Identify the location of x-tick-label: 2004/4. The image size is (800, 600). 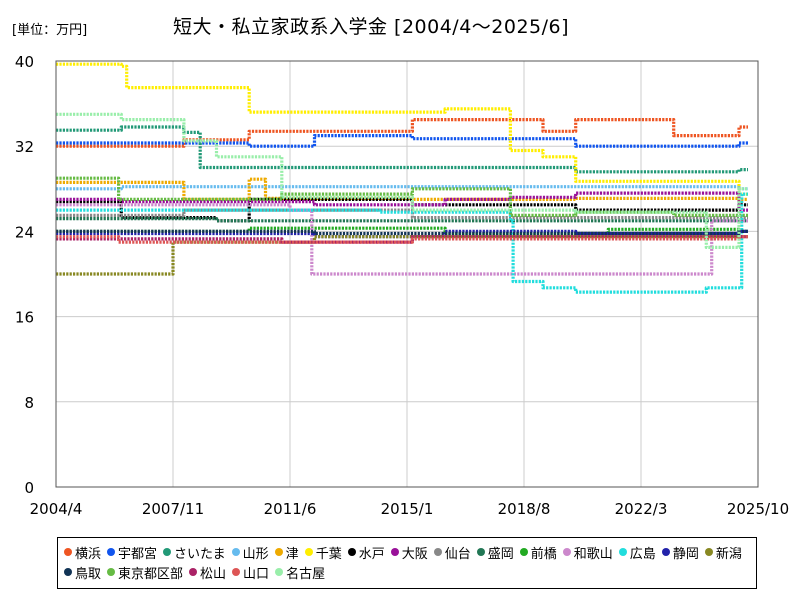
(56, 509).